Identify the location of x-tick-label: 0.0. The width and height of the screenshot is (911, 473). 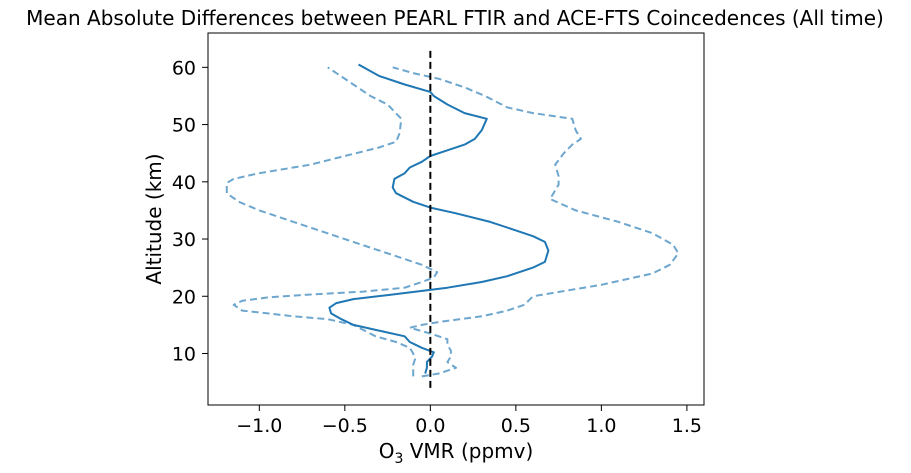
(430, 426).